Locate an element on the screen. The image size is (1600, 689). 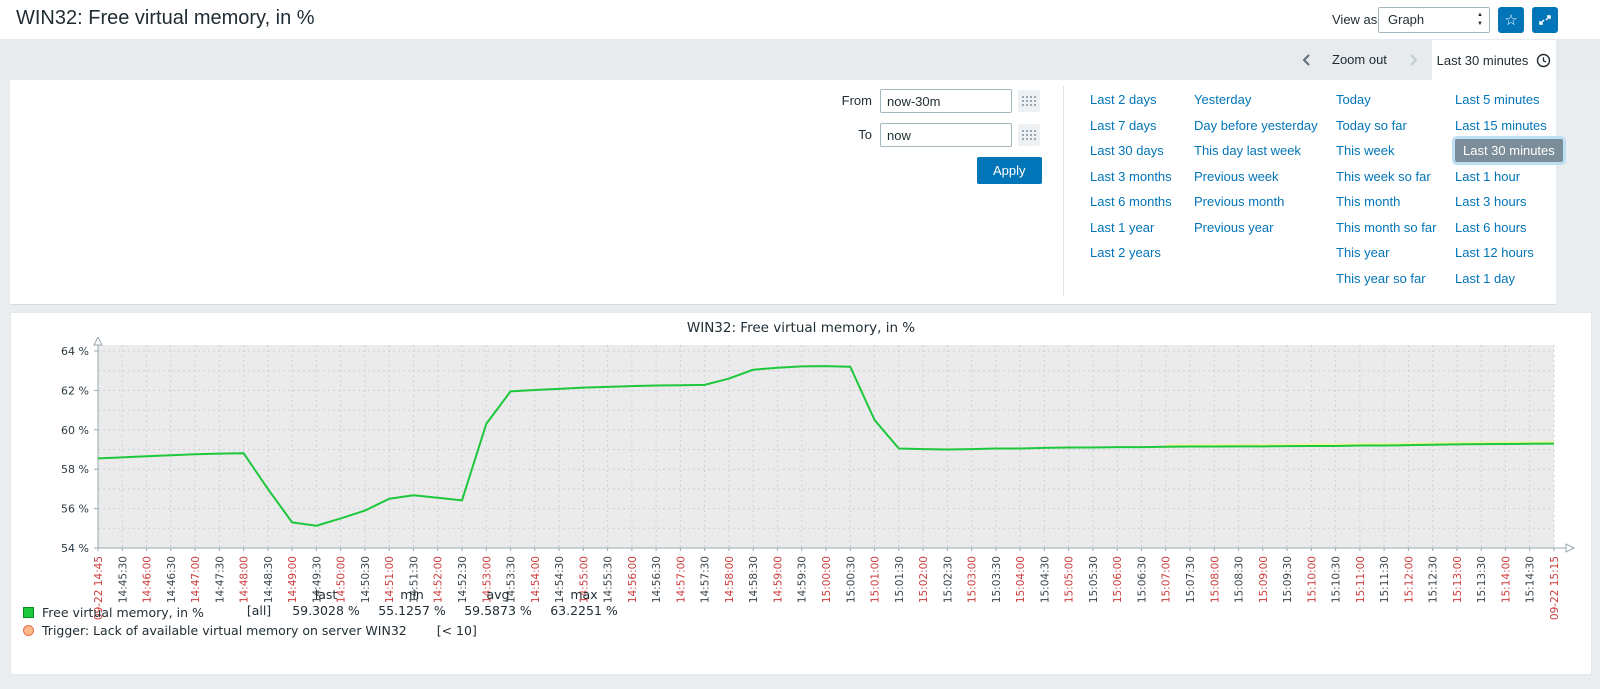
svg-text: 14:47:00 is located at coordinates (196, 579).